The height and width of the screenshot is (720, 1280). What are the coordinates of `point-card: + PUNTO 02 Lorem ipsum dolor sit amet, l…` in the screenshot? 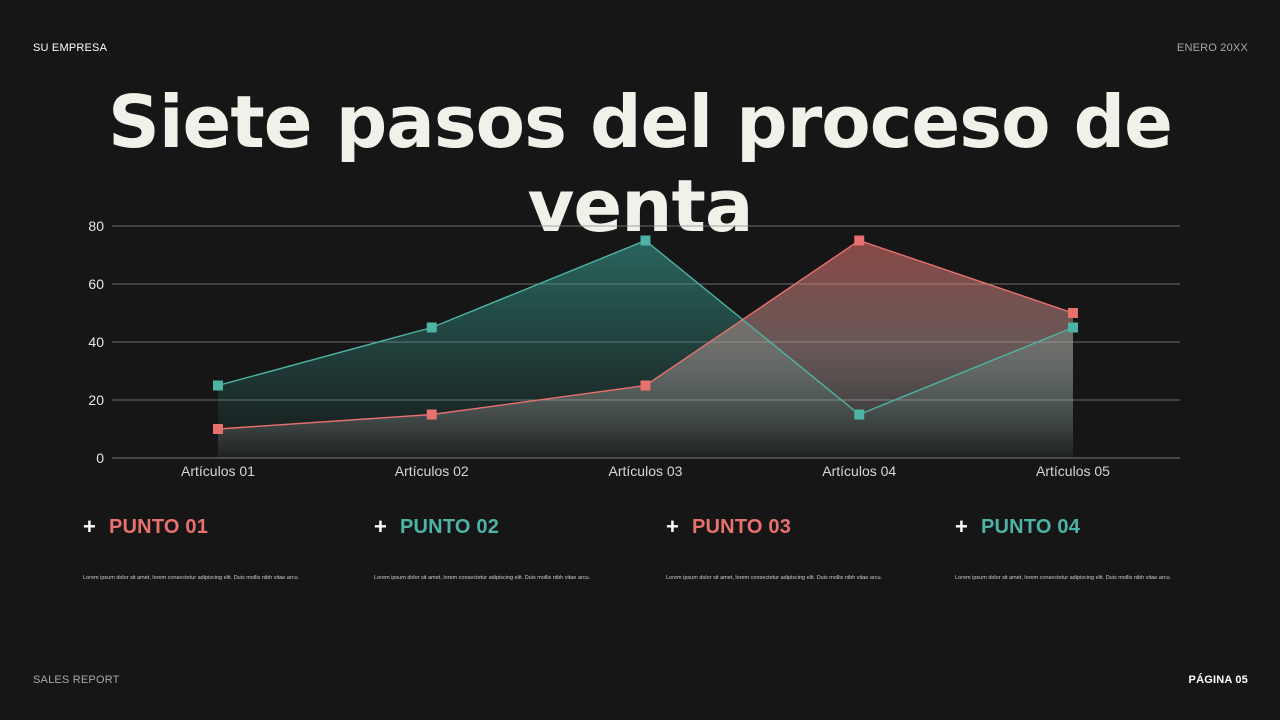 It's located at (504, 547).